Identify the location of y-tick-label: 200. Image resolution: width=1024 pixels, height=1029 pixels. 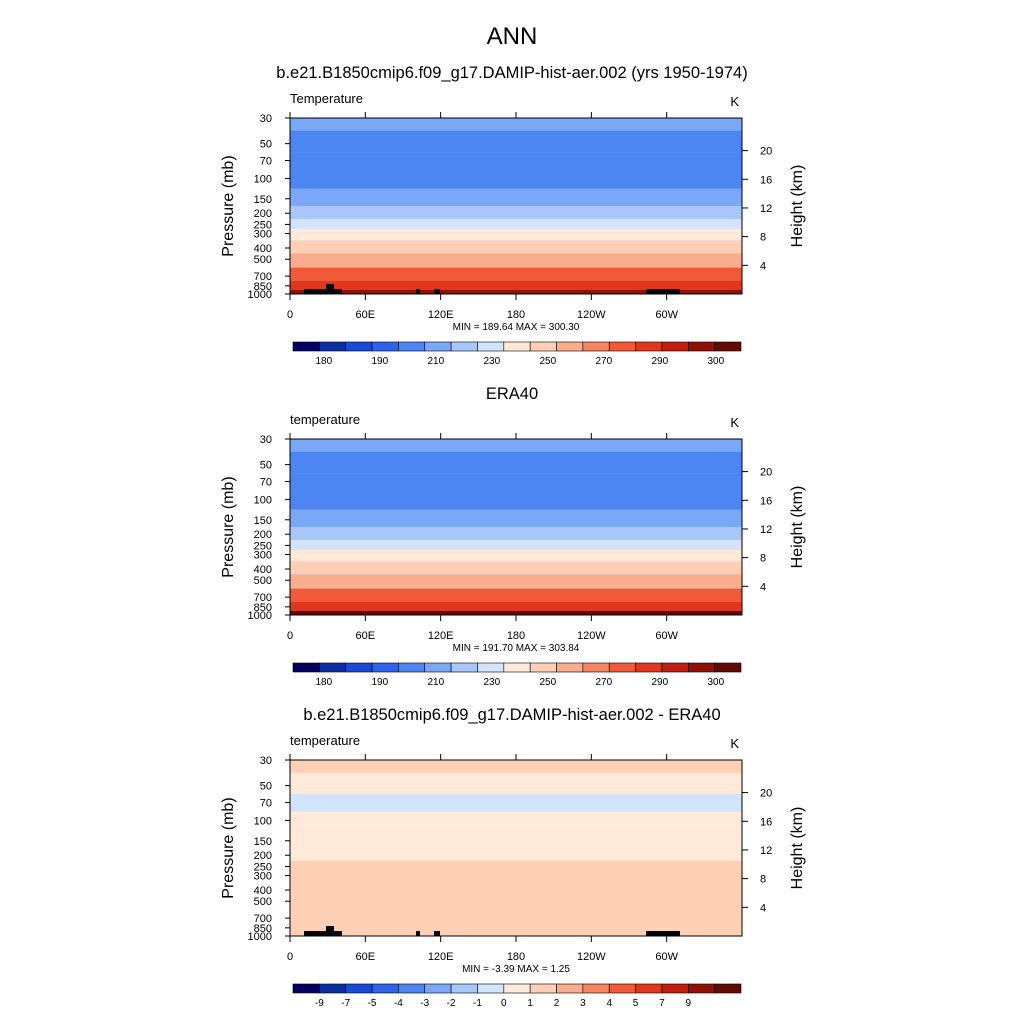
(263, 535).